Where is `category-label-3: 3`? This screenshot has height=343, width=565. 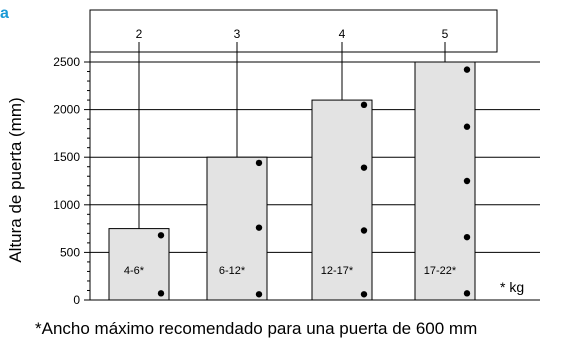 category-label-3: 3 is located at coordinates (237, 34).